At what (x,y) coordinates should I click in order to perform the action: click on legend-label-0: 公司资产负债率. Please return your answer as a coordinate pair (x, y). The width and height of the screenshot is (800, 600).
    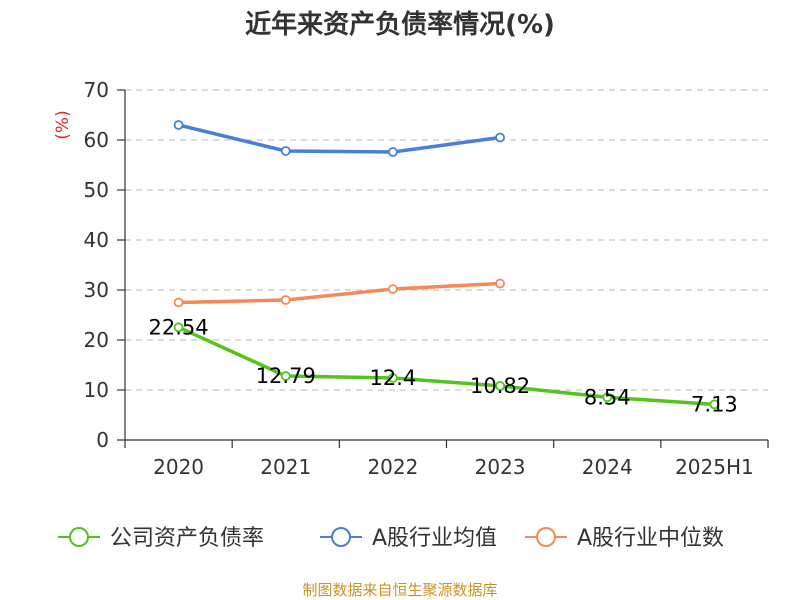
    Looking at the image, I should click on (187, 538).